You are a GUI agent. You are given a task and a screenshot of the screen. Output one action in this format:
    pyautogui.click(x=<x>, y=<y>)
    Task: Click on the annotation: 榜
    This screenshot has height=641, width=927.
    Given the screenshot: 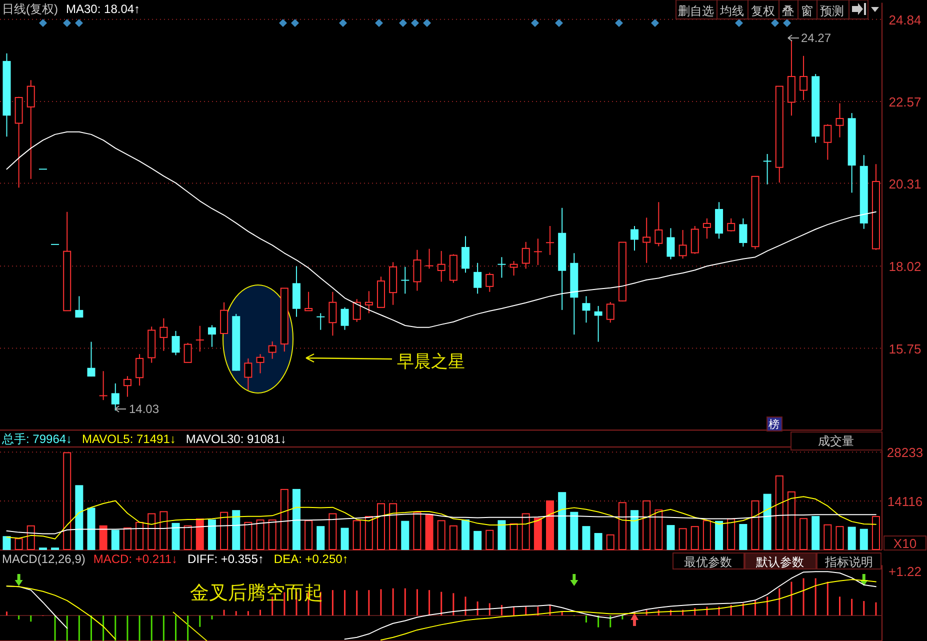 What is the action you would take?
    pyautogui.click(x=774, y=424)
    